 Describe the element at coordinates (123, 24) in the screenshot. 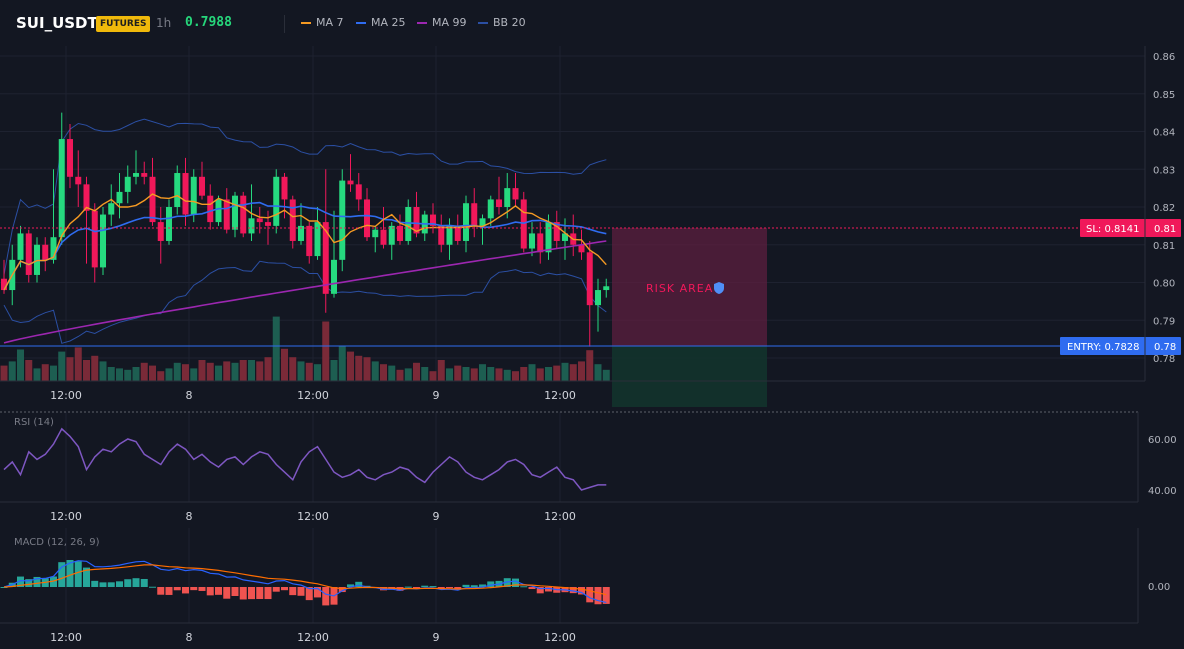

I see `futures-badge: FUTURES` at that location.